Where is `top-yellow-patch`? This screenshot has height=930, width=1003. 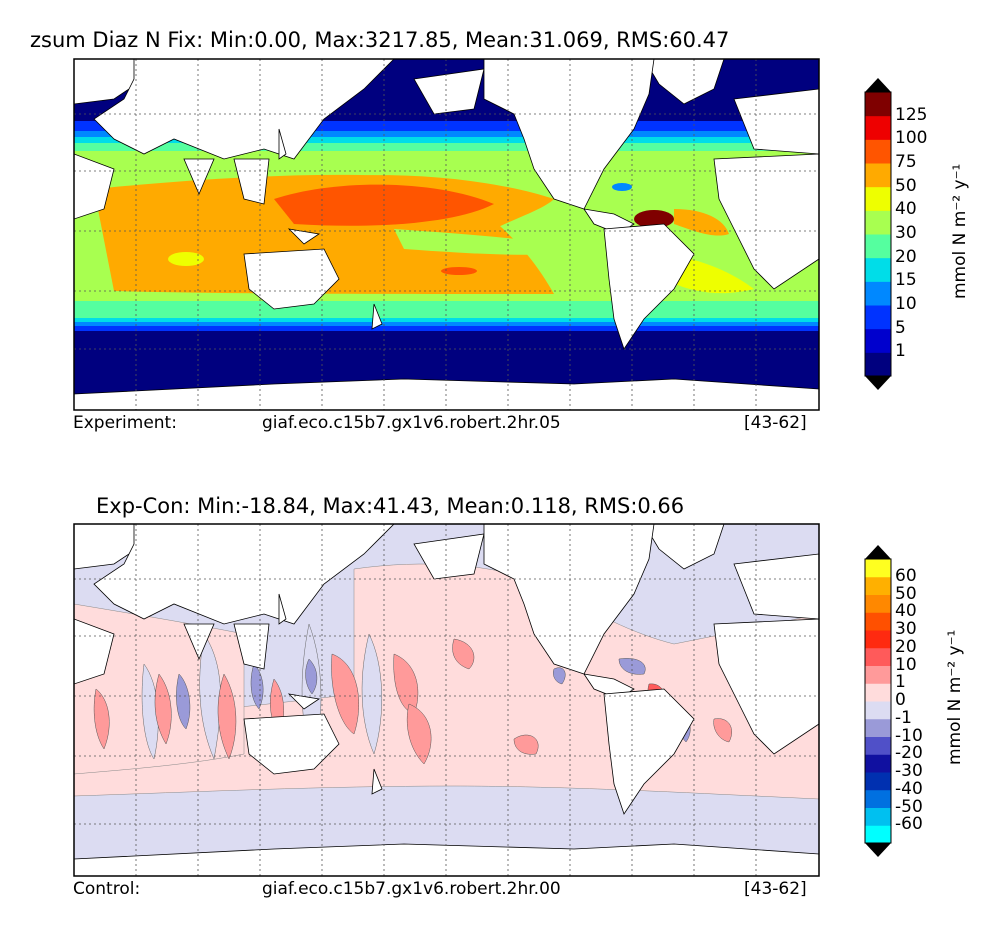 top-yellow-patch is located at coordinates (186, 259).